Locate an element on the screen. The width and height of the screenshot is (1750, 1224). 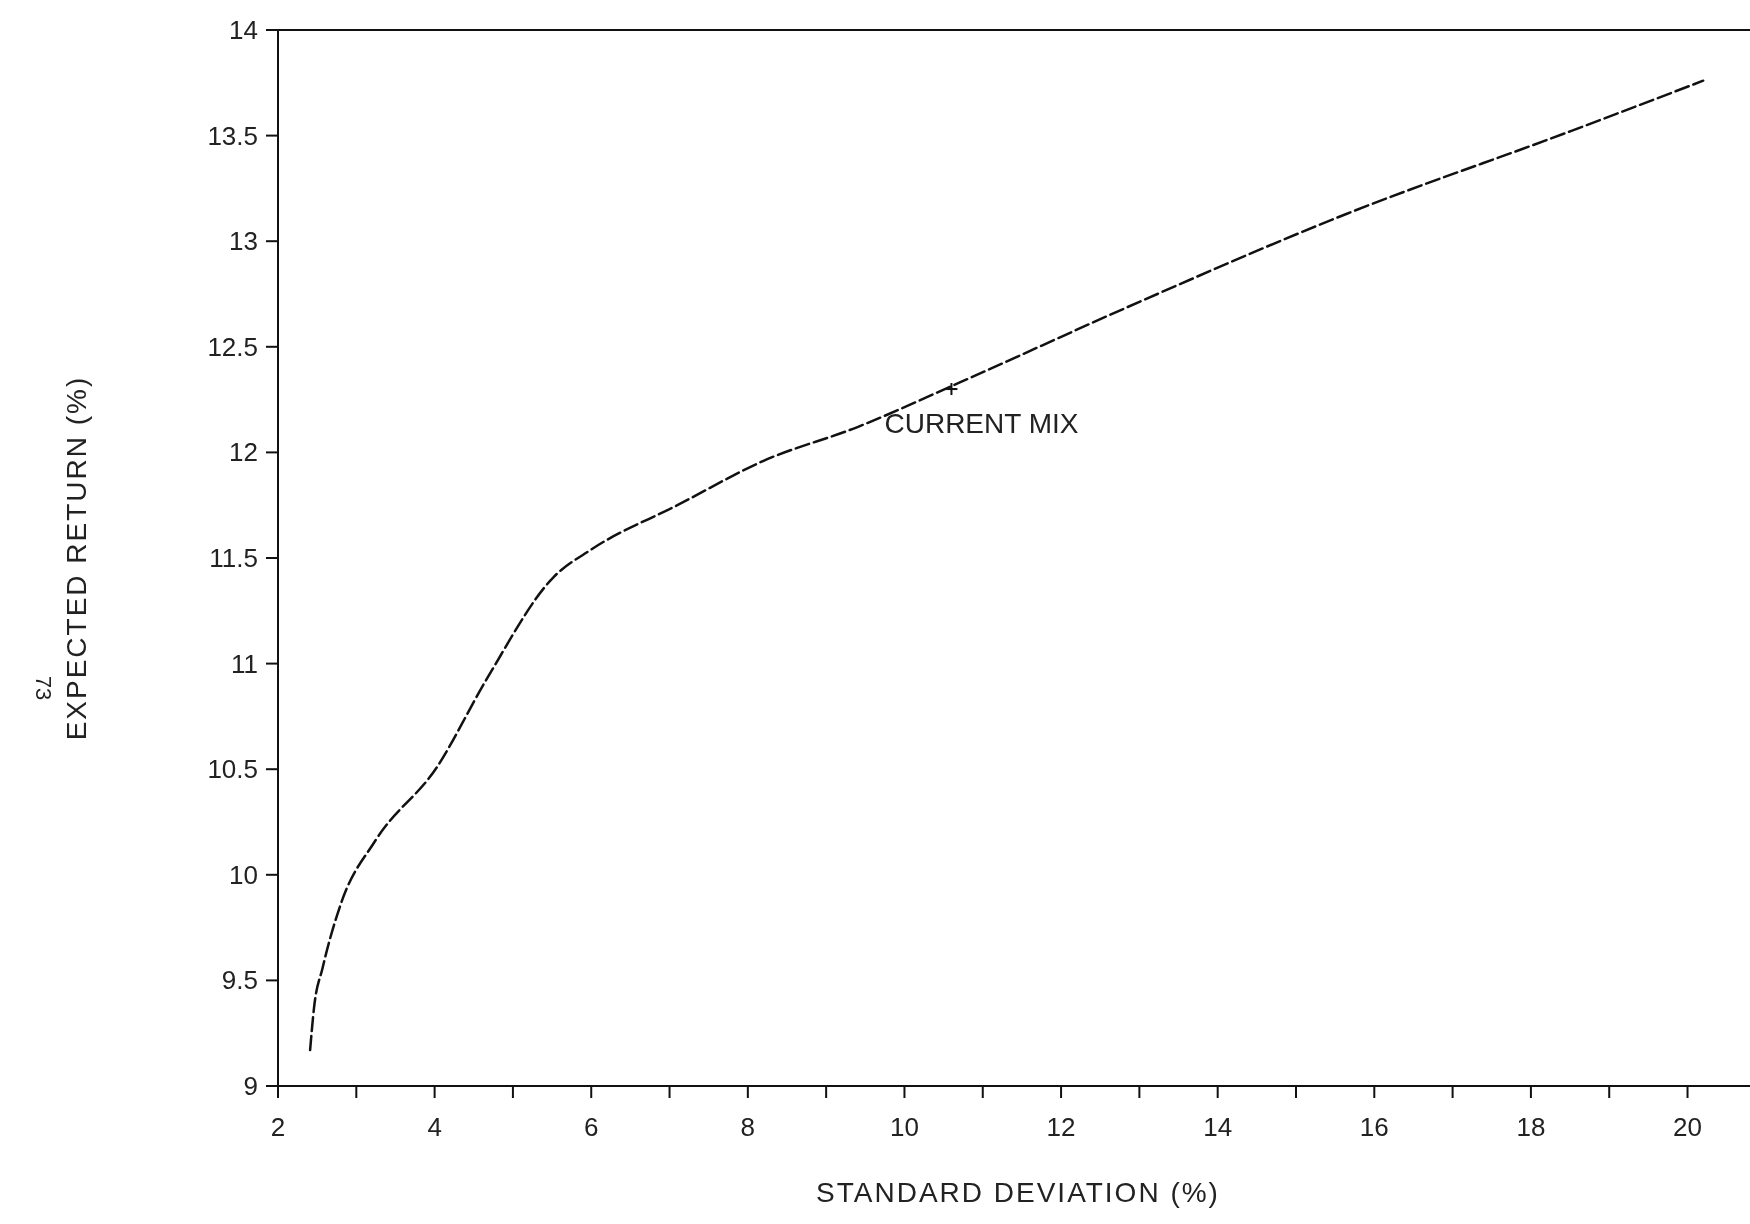
x-tick-label: 16 is located at coordinates (1374, 1127).